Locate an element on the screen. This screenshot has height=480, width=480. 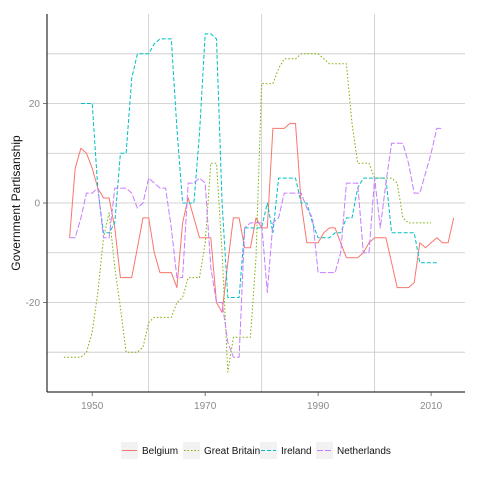
legend-label-belgium: Belgium is located at coordinates (160, 451).